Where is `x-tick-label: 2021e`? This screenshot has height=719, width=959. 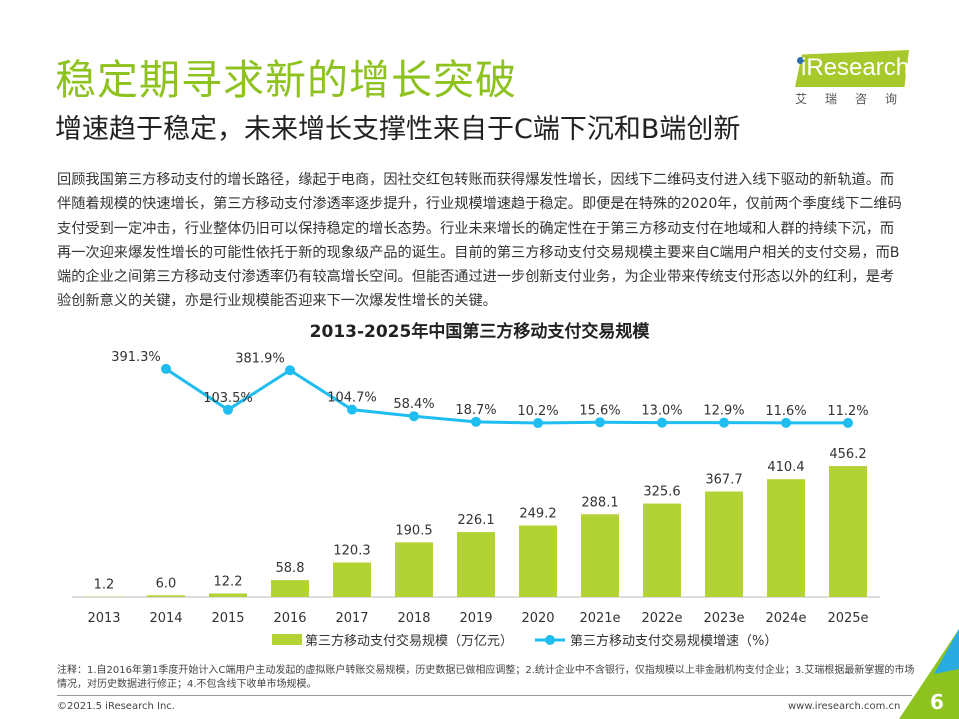
x-tick-label: 2021e is located at coordinates (599, 618).